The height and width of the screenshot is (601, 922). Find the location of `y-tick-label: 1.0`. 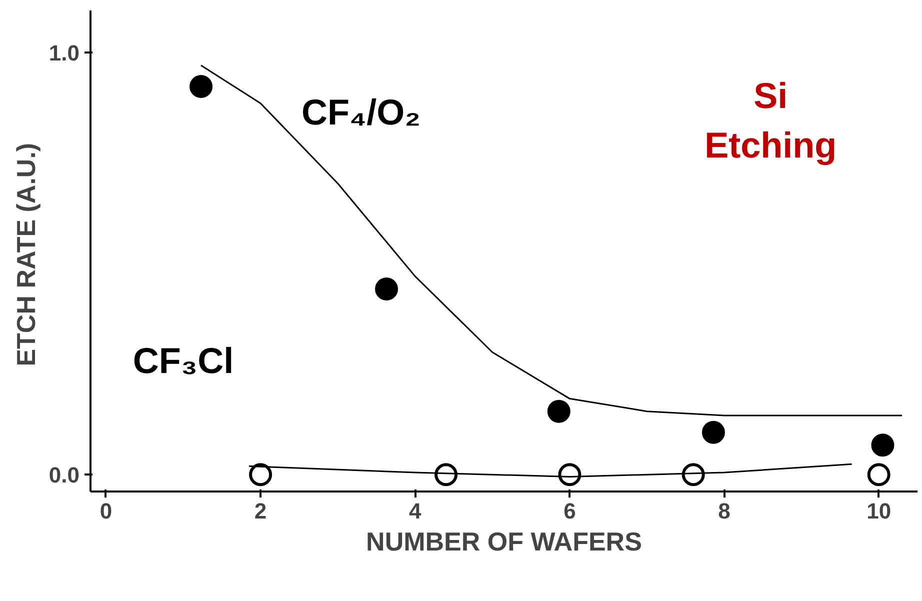

y-tick-label: 1.0 is located at coordinates (64, 53).